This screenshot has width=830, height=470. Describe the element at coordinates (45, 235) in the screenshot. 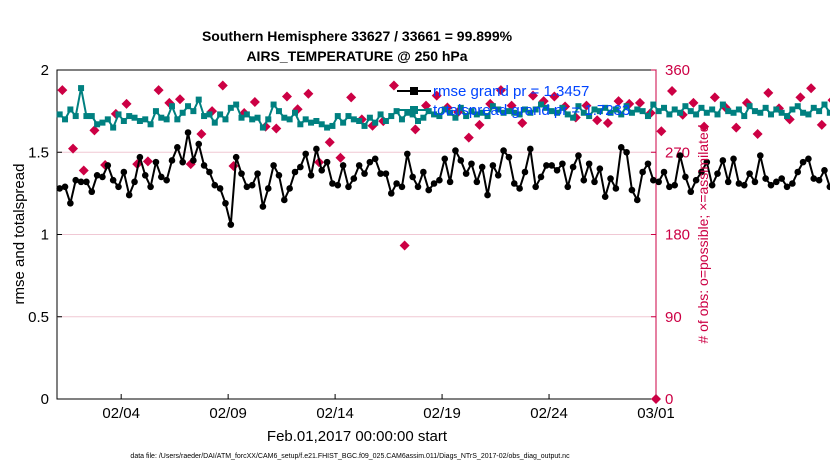

I see `y-tick-label: 1` at that location.